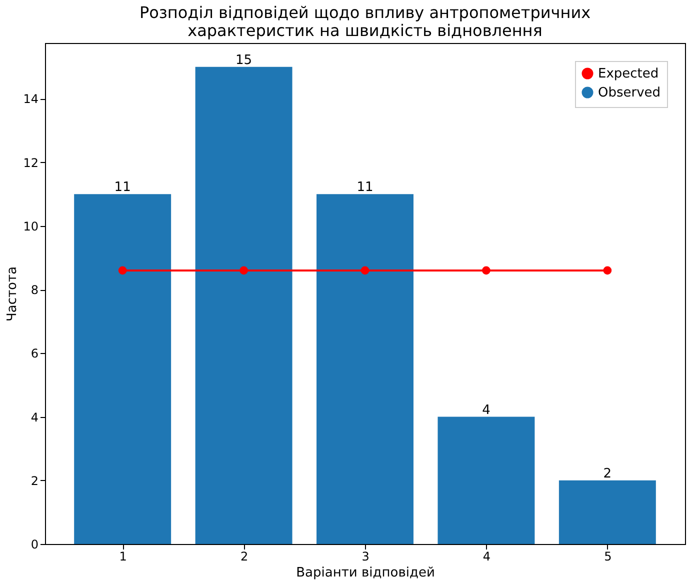 Image resolution: width=693 pixels, height=588 pixels. I want to click on text: Розподіл відповідей щодо впливу антропометричних, so click(365, 12).